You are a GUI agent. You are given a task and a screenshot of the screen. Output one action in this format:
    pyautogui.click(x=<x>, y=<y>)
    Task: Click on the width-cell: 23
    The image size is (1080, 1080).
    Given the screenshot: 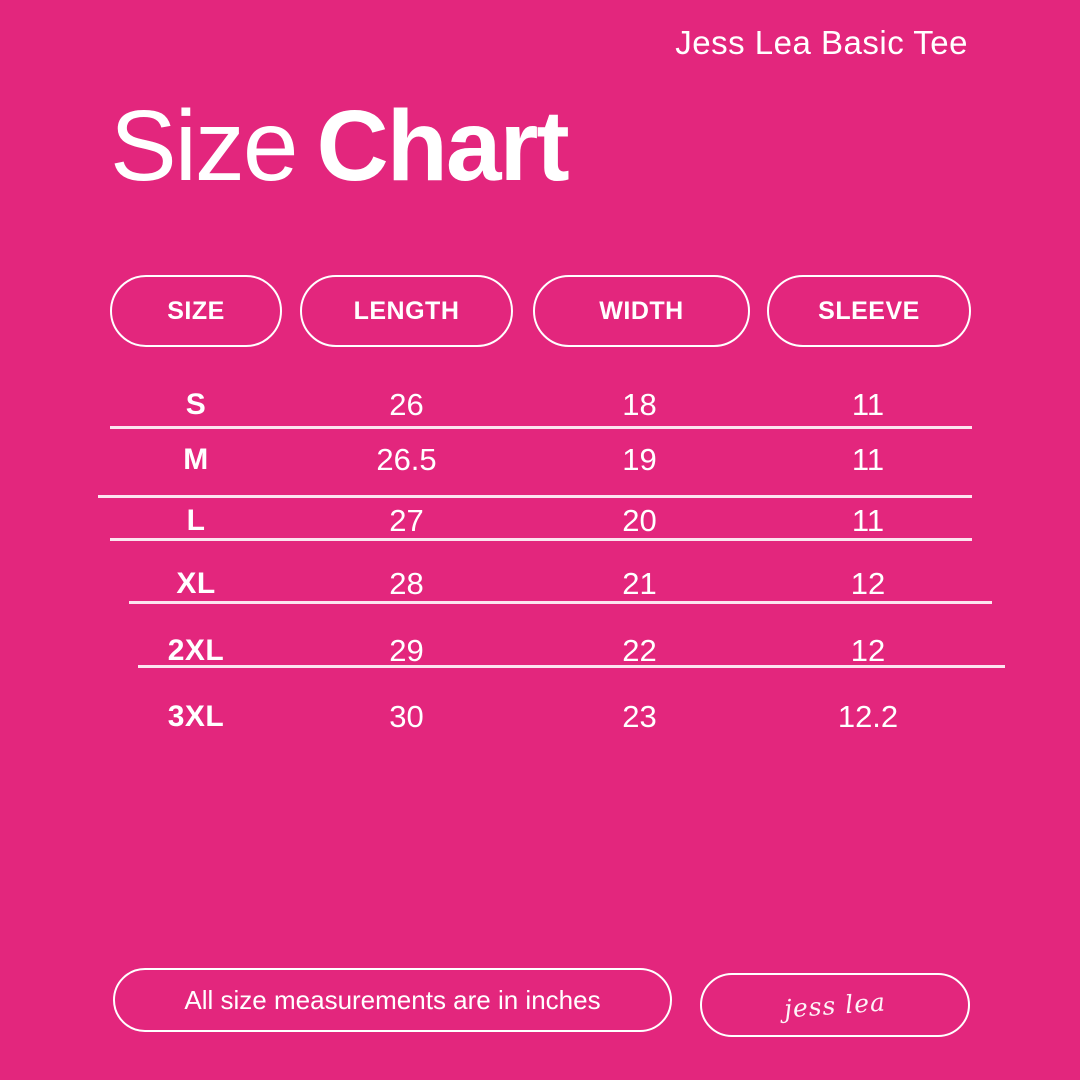 What is the action you would take?
    pyautogui.click(x=639, y=716)
    